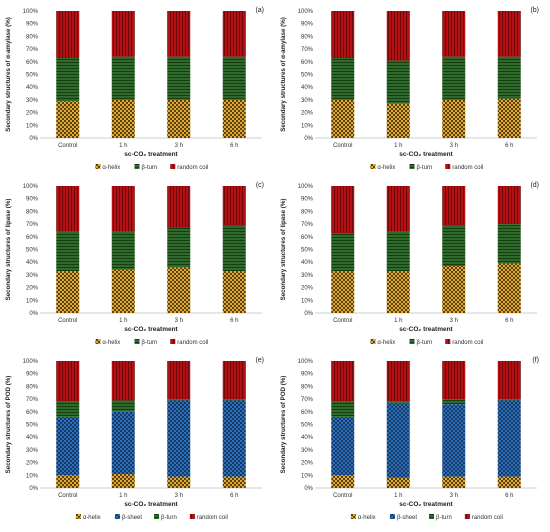 Image resolution: width=550 pixels, height=532 pixels. What do you see at coordinates (535, 360) in the screenshot?
I see `panel-label: (f)` at bounding box center [535, 360].